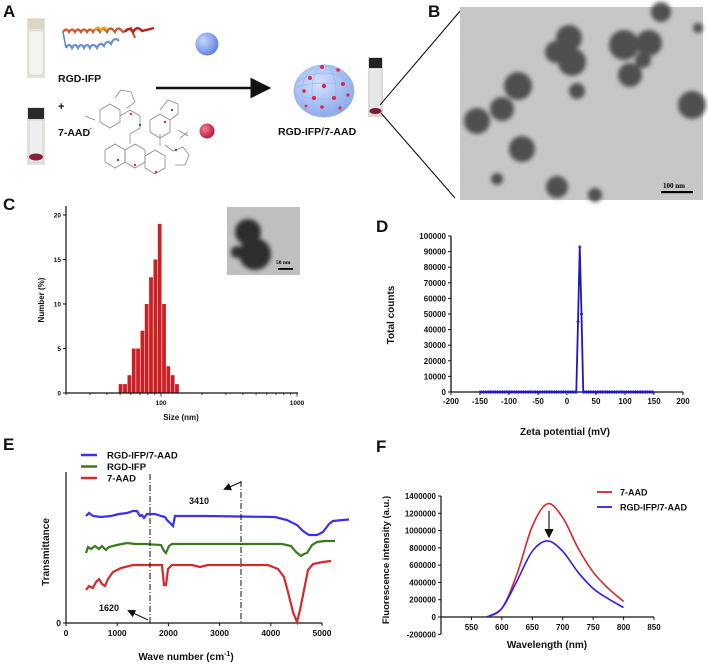 This screenshot has height=666, width=708. I want to click on vial-dye-icon, so click(36, 136).